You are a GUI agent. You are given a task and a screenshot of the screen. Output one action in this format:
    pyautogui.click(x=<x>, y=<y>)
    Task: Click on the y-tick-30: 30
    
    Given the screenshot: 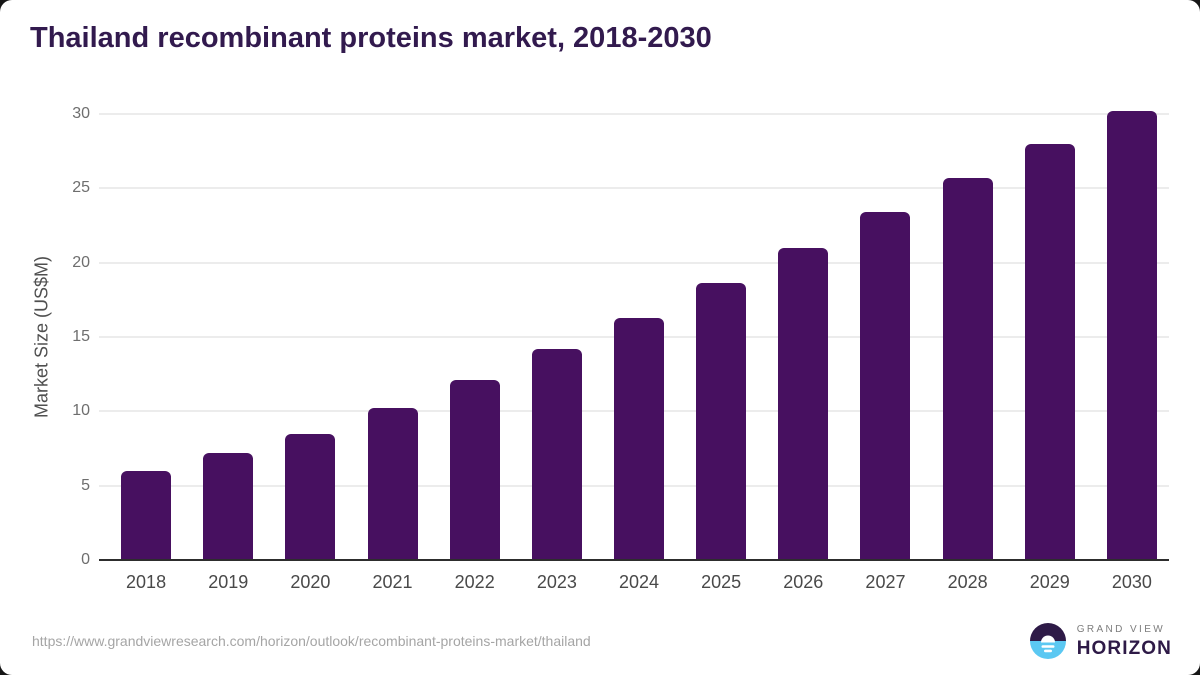 What is the action you would take?
    pyautogui.click(x=81, y=113)
    